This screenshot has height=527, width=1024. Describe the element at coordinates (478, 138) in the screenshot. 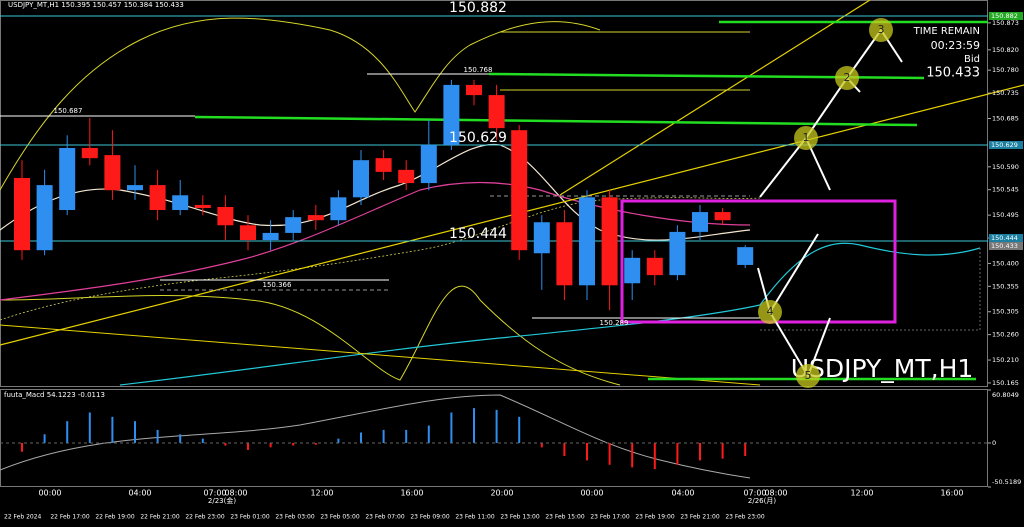

I see `price-annotation: 150.629` at that location.